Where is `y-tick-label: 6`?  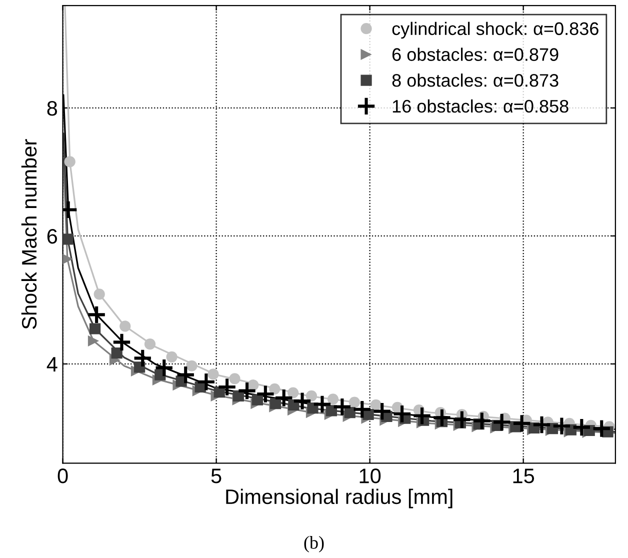 y-tick-label: 6 is located at coordinates (52, 236).